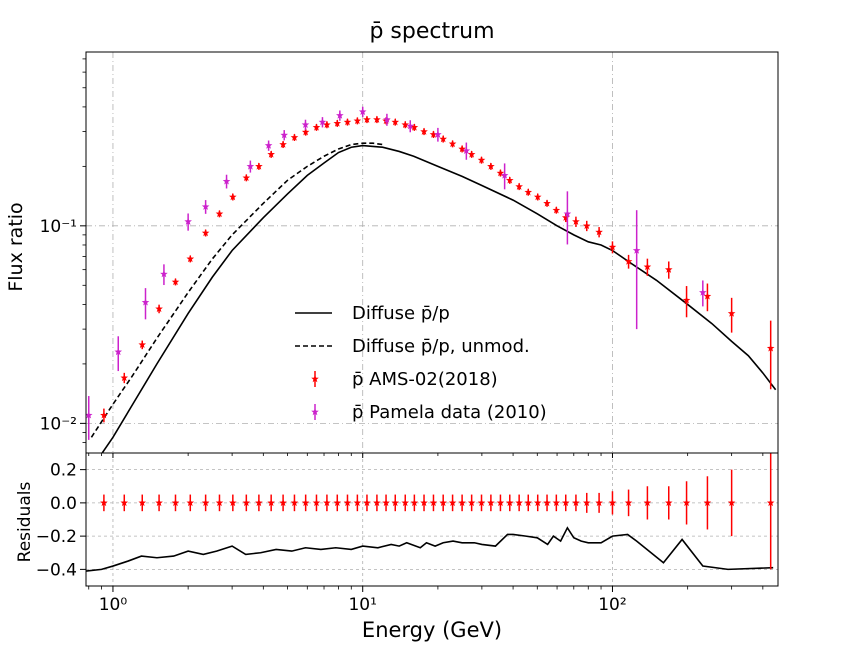 This screenshot has width=864, height=648. I want to click on legend-item: Diffuse p̄/p, unmod., so click(412, 346).